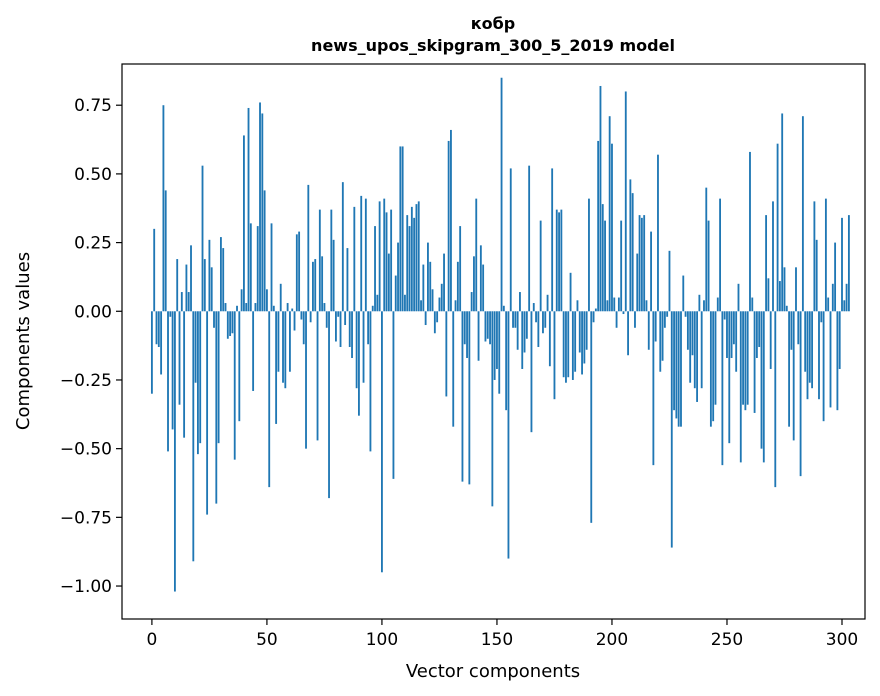 The image size is (880, 696). Describe the element at coordinates (86, 381) in the screenshot. I see `y-tick-label: −0.25` at that location.